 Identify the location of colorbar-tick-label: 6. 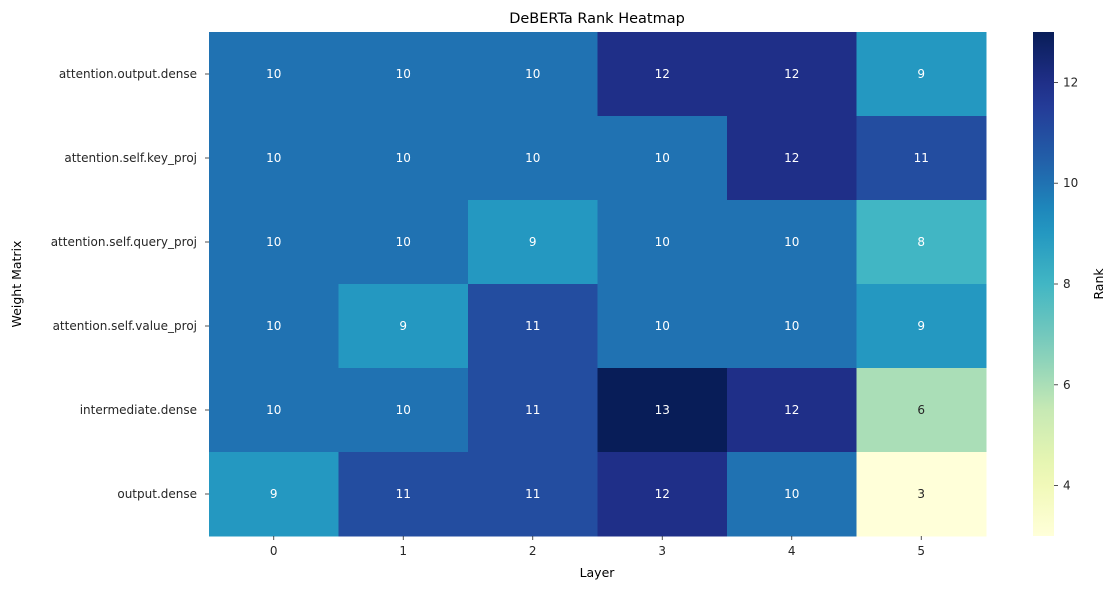
(1067, 385).